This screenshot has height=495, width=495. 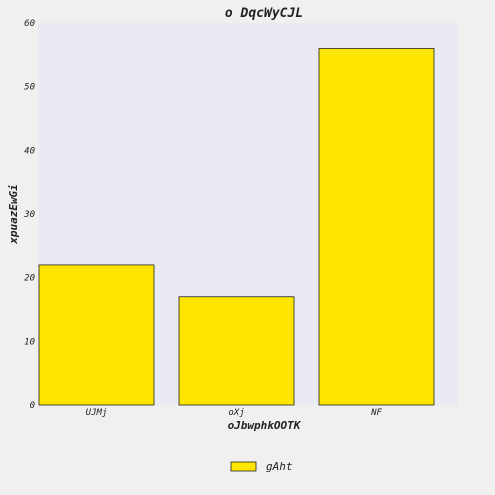 What do you see at coordinates (29, 151) in the screenshot?
I see `y-tick-label: 40` at bounding box center [29, 151].